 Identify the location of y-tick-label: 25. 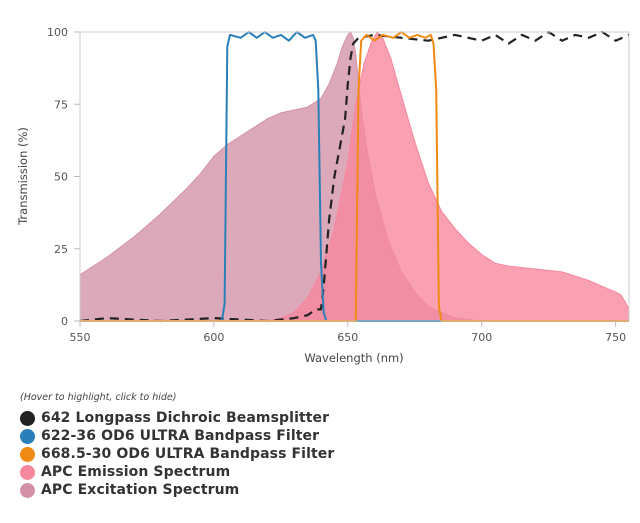
(61, 249).